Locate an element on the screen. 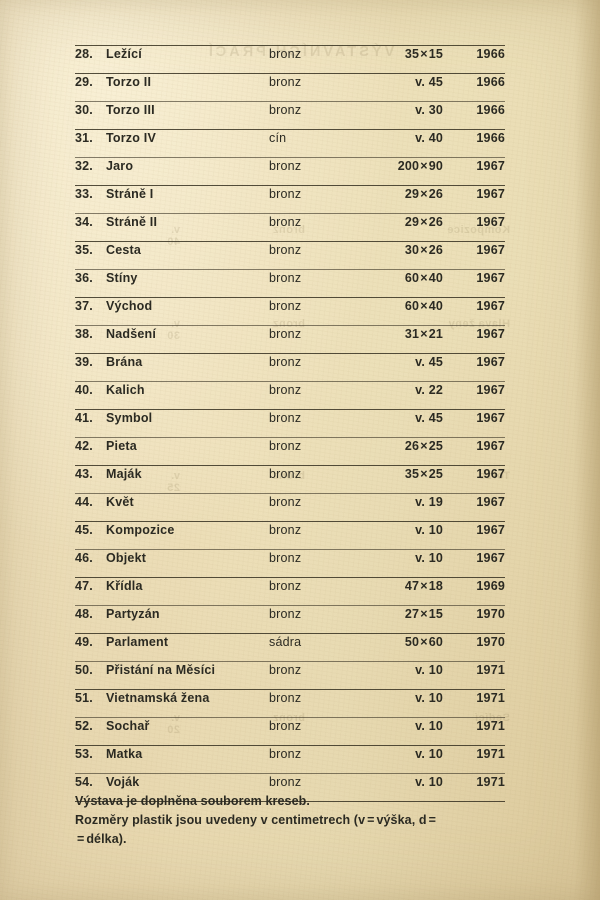  artwork-title: Kalich is located at coordinates (125, 390).